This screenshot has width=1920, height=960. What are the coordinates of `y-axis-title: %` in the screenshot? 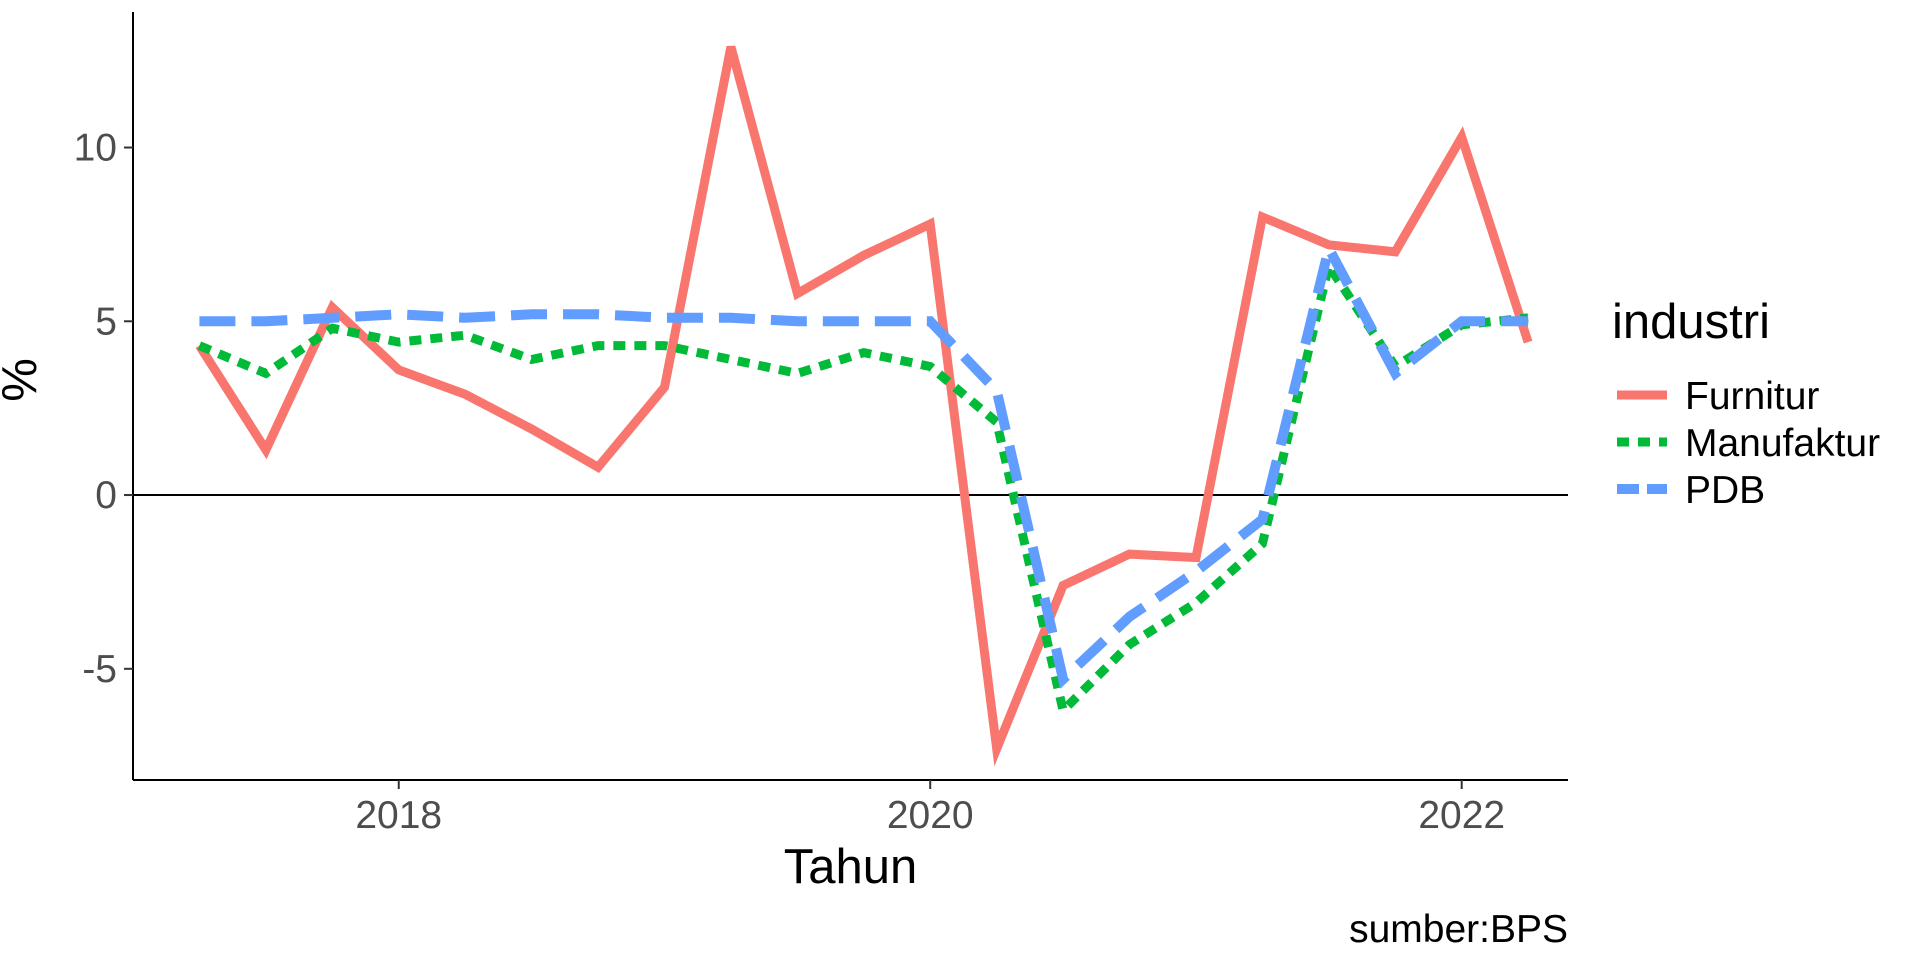 It's located at (23, 380).